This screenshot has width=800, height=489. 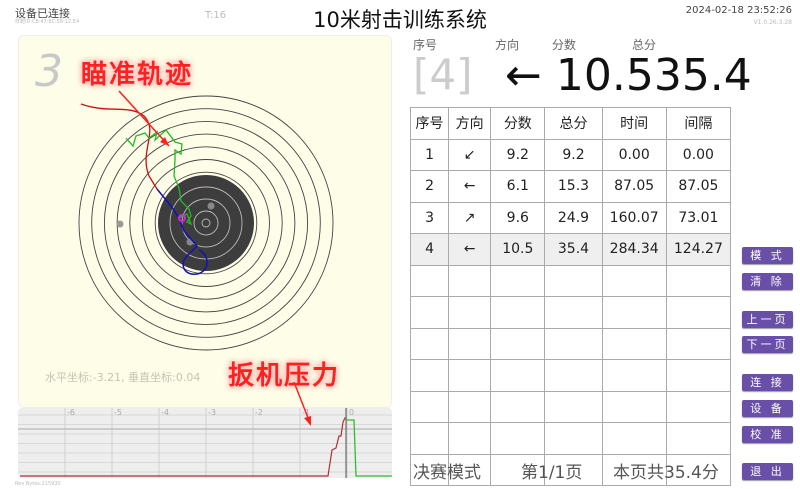 I want to click on table-cell: 284.34, so click(x=634, y=249).